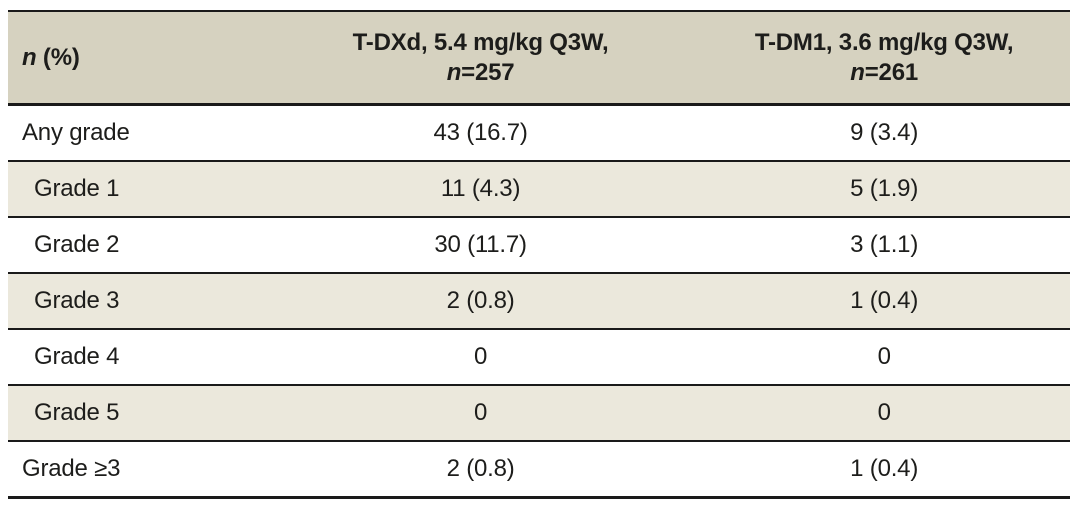 This screenshot has width=1080, height=514. Describe the element at coordinates (480, 42) in the screenshot. I see `tdxd-dose-line: T-DXd, 5.4 mg/kg Q3W,` at that location.